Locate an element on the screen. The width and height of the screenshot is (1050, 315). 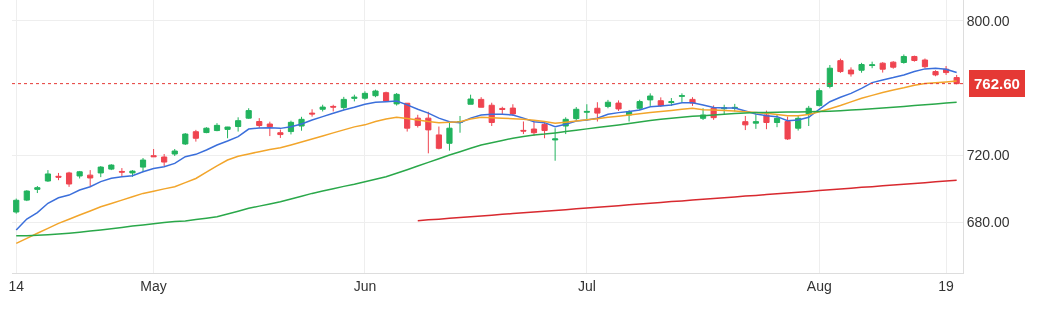
x-tick-label: May is located at coordinates (153, 285).